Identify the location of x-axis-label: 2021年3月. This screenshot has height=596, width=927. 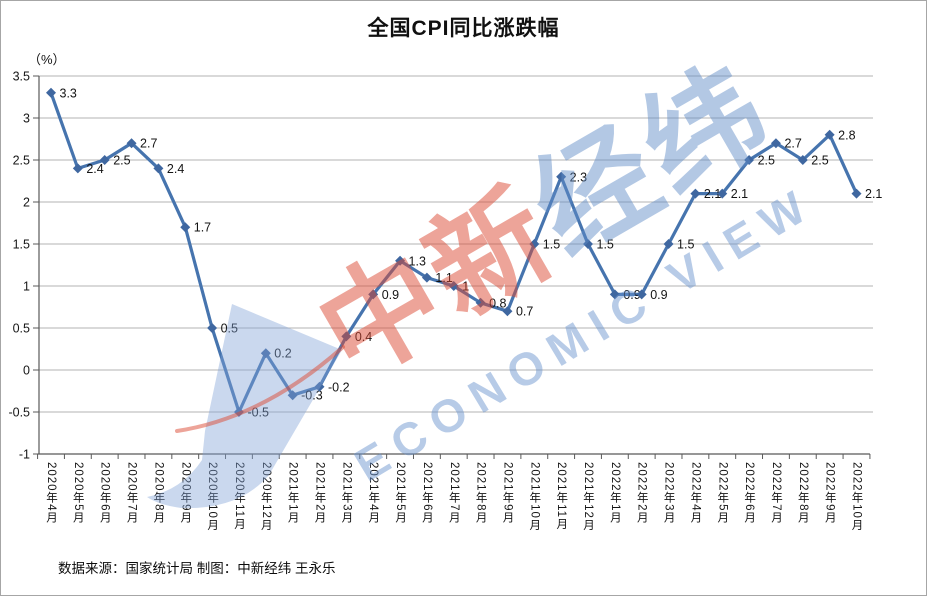
(346, 493).